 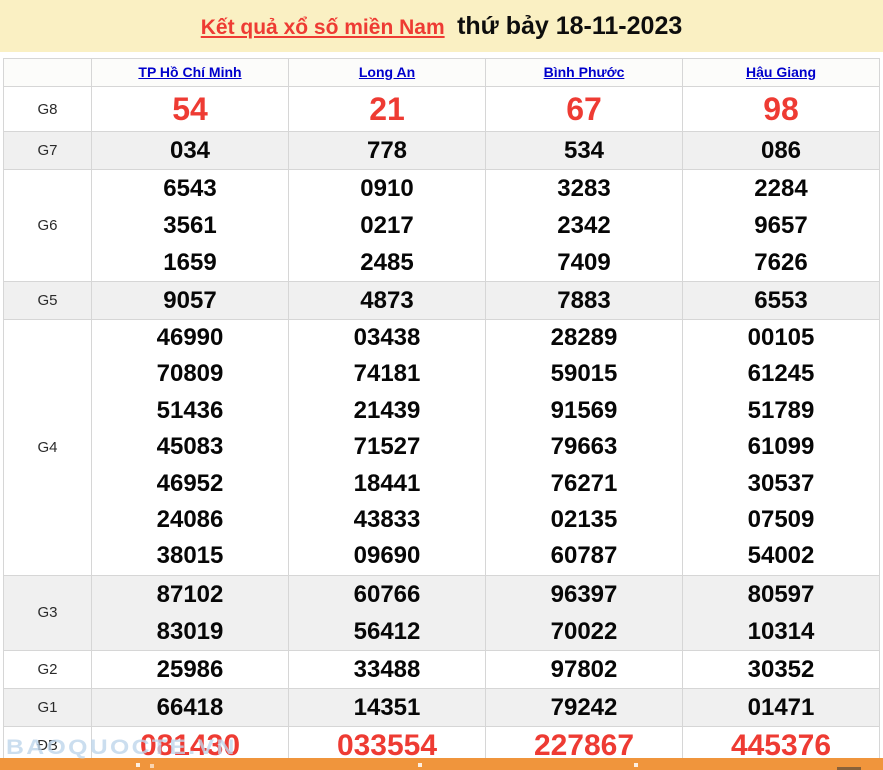 I want to click on prize-cell-g2-col2: 97802, so click(x=584, y=669).